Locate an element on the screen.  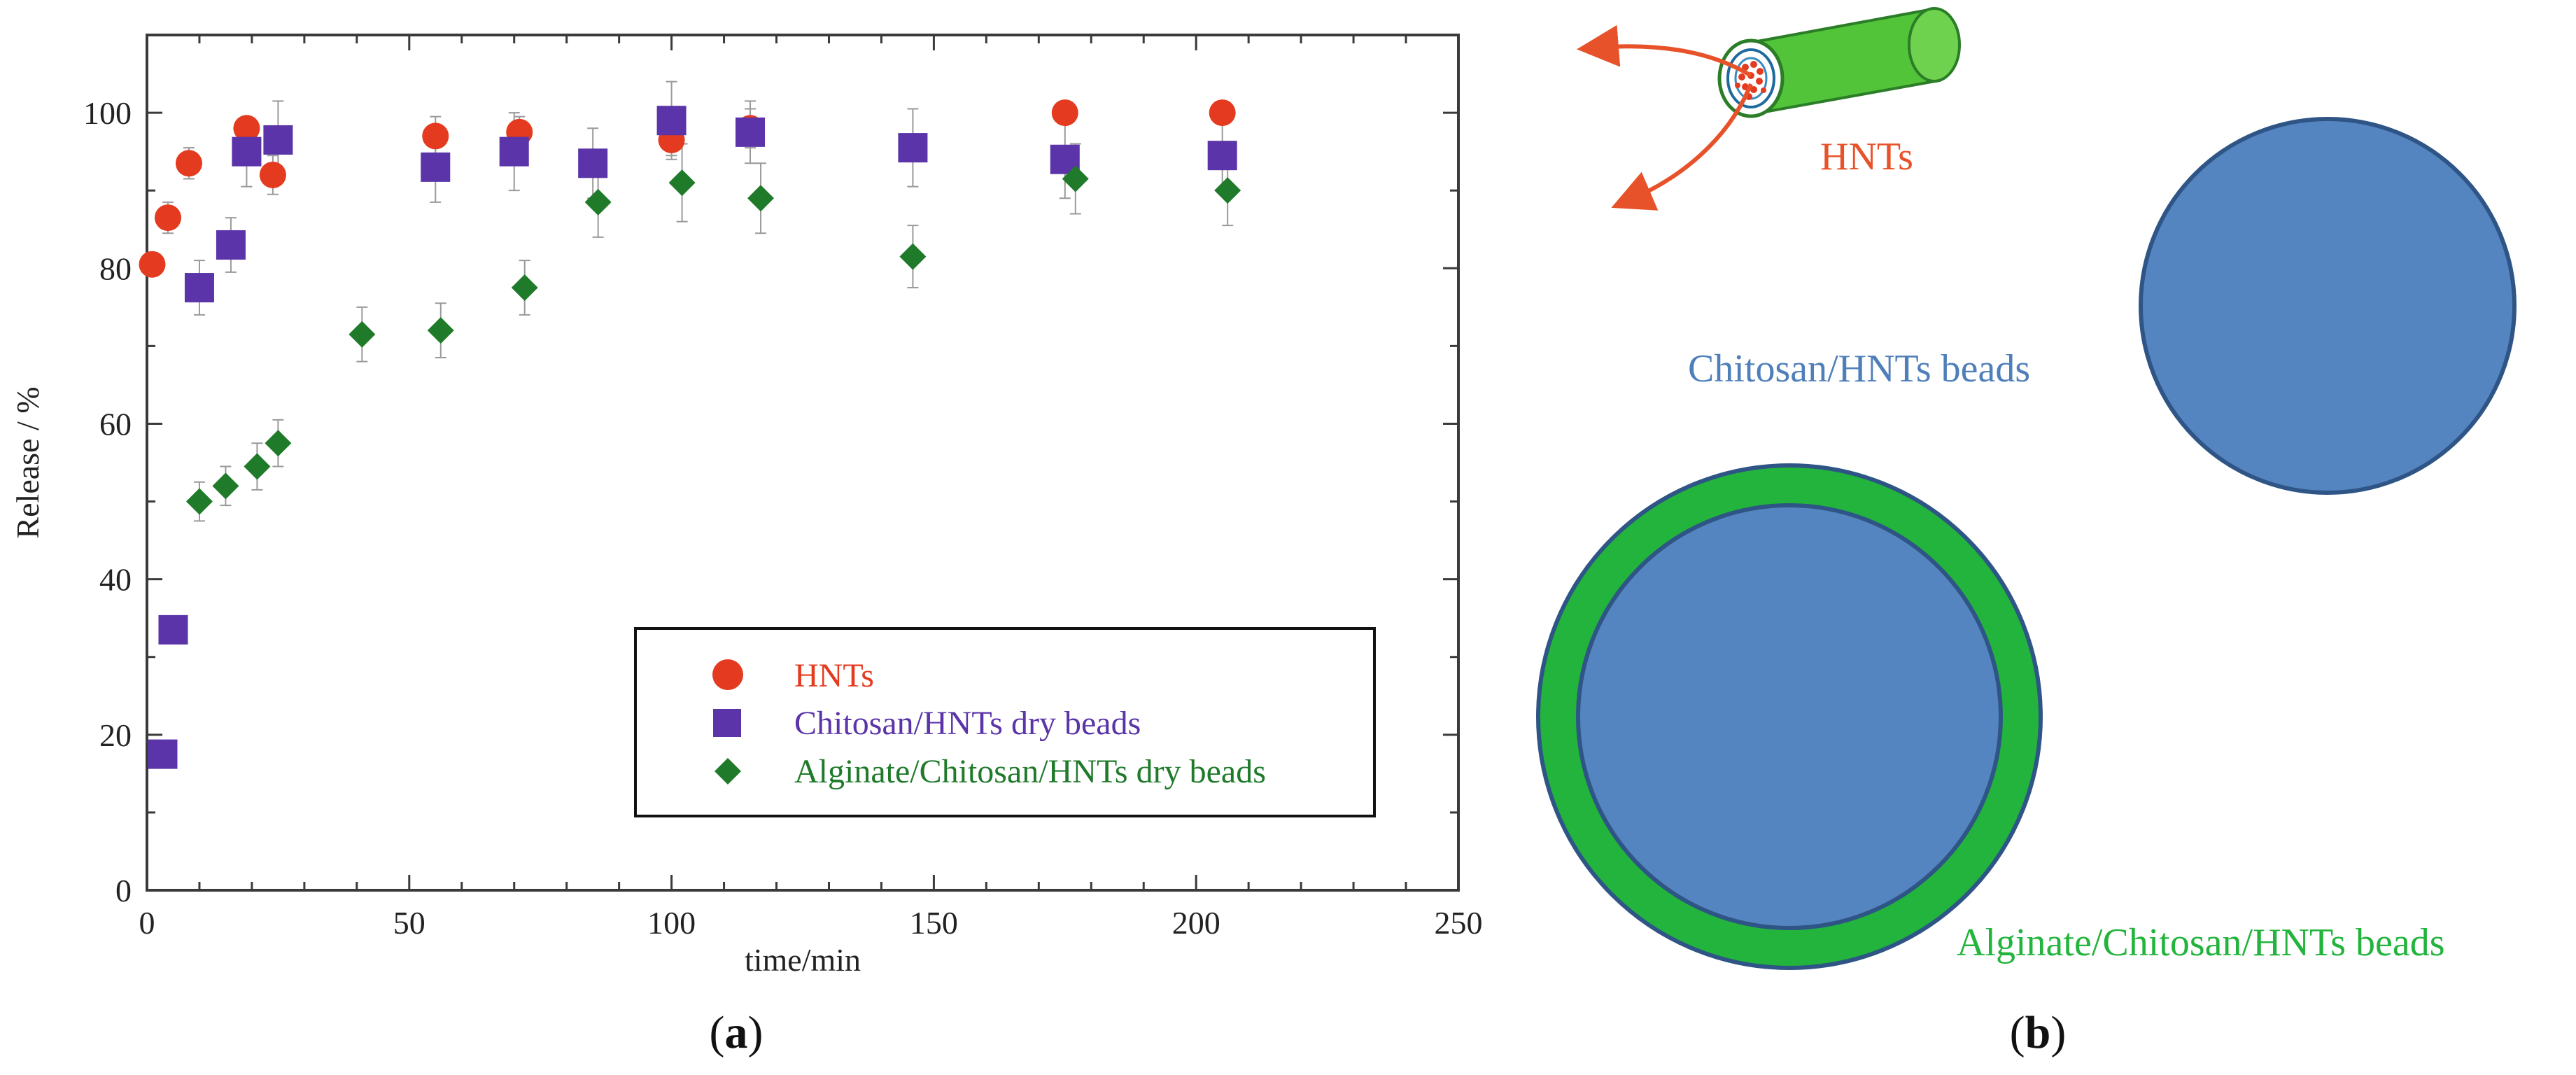
chitosan-bead is located at coordinates (2328, 306).